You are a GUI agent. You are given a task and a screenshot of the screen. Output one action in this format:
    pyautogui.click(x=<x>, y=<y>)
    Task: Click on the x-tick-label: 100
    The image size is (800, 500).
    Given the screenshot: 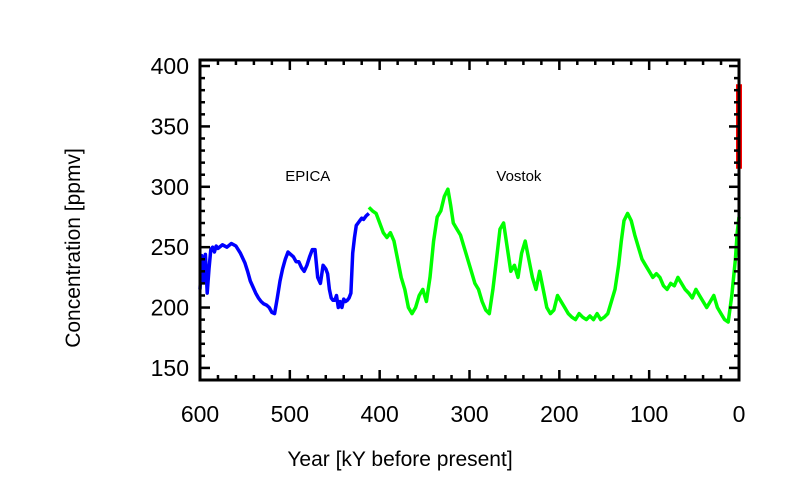 What is the action you would take?
    pyautogui.click(x=649, y=414)
    